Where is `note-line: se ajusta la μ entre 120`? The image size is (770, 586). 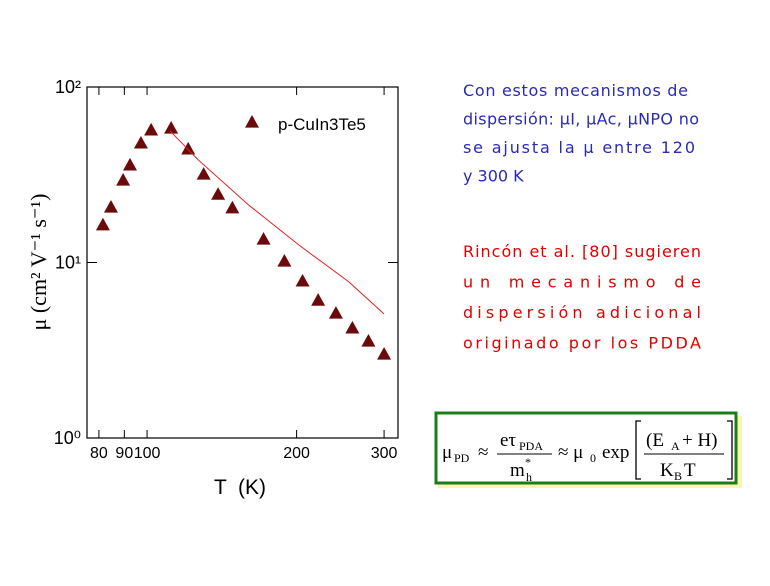
note-line: se ajusta la μ entre 120 is located at coordinates (579, 147).